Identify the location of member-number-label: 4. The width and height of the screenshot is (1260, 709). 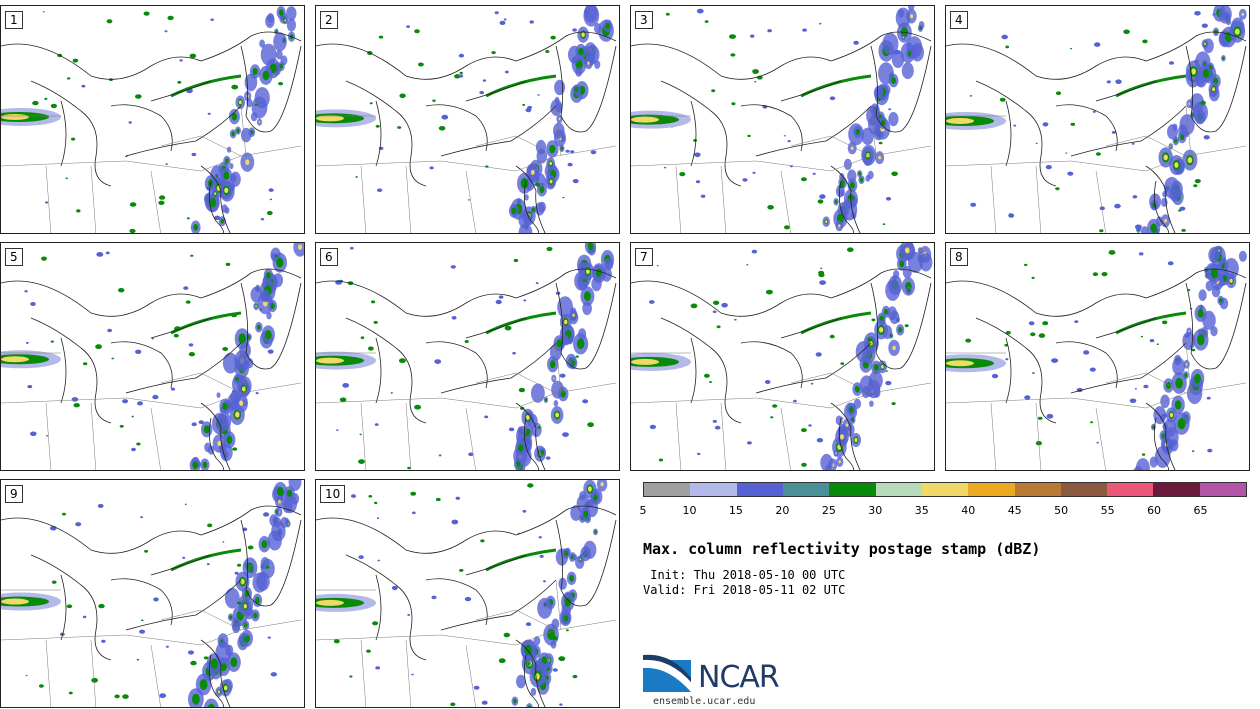
(959, 20).